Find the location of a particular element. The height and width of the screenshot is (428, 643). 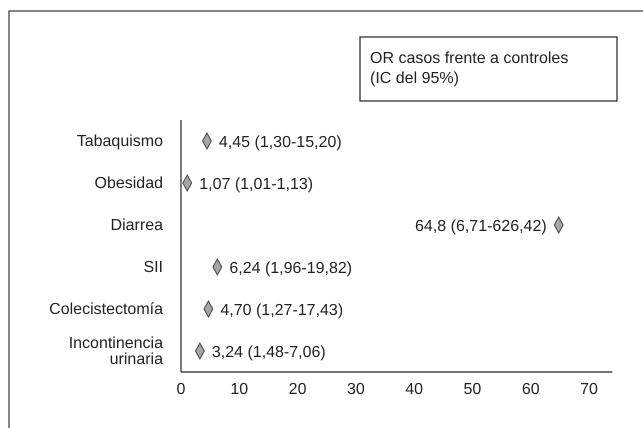

y-tick-label: Incontinencia urinaria is located at coordinates (116, 351).